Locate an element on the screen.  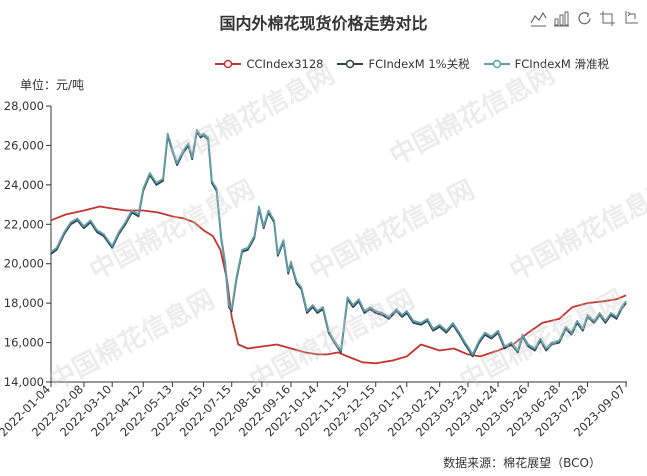
y-tick-label: 14,000 is located at coordinates (24, 382).